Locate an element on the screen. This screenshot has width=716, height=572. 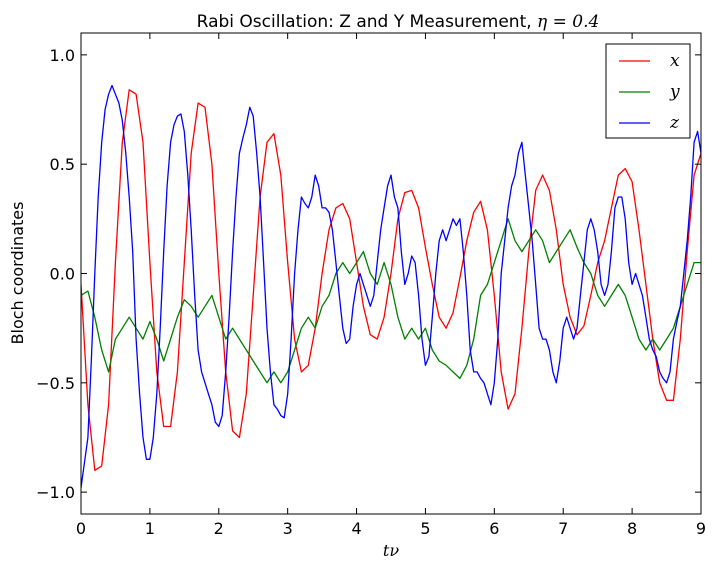
y-tick-label: 0.0 is located at coordinates (62, 274).